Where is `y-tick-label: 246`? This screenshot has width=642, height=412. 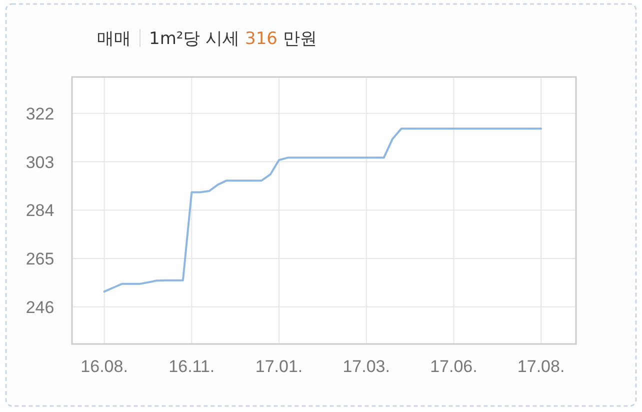
y-tick-label: 246 is located at coordinates (40, 307).